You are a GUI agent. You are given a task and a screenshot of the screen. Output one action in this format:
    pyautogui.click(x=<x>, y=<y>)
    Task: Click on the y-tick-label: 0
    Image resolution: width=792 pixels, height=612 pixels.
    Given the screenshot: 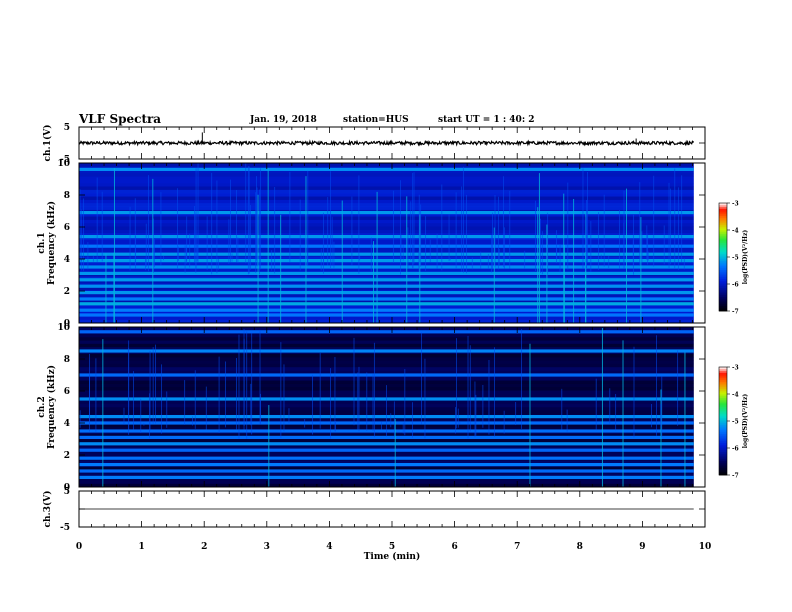 What is the action you would take?
    pyautogui.click(x=67, y=324)
    